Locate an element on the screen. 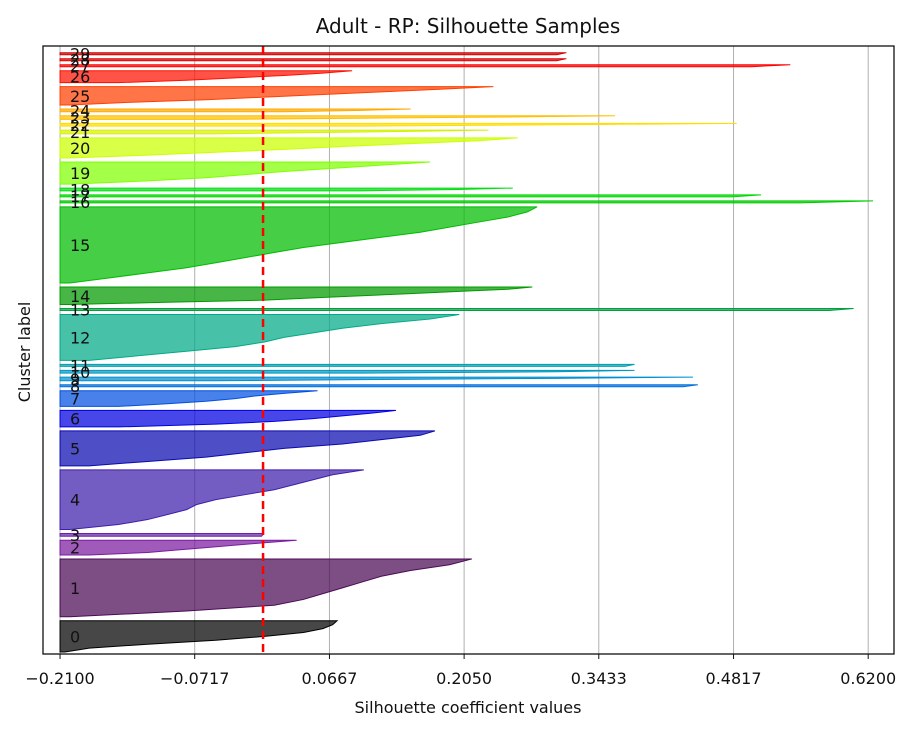  cluster-label-23: 23 is located at coordinates (80, 118).